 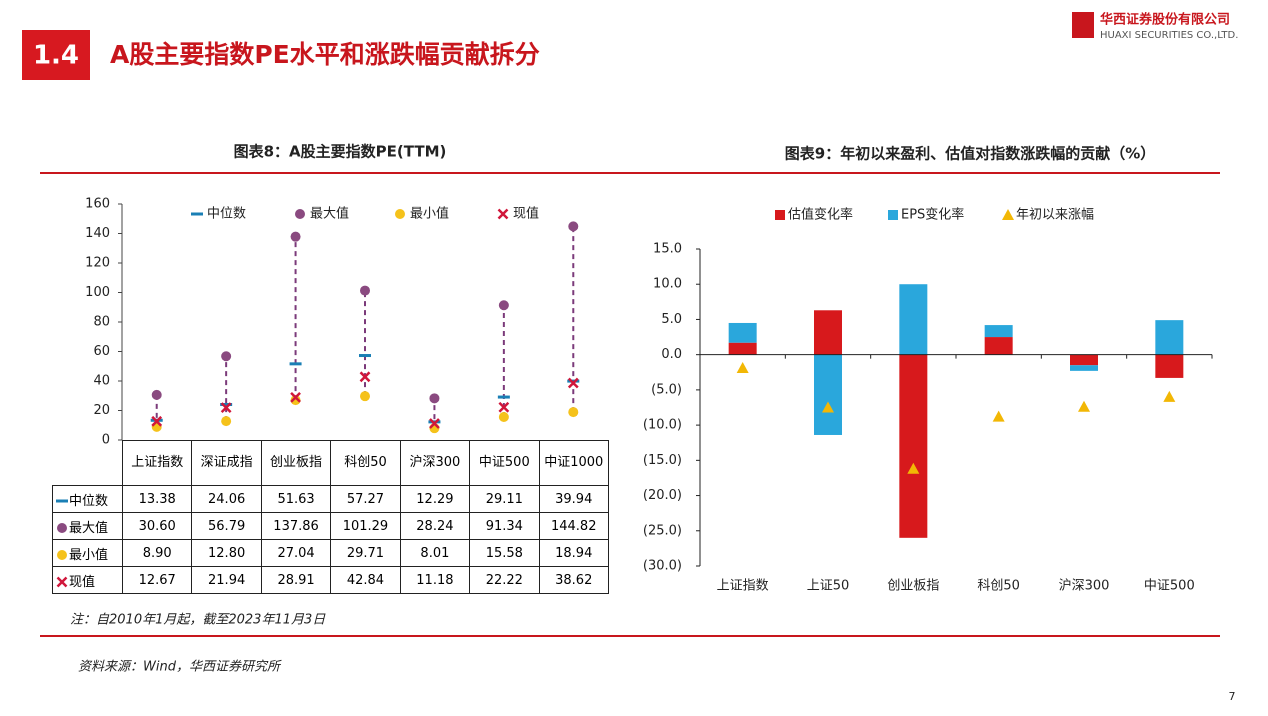 What do you see at coordinates (87, 580) in the screenshot?
I see `row-header: 现值` at bounding box center [87, 580].